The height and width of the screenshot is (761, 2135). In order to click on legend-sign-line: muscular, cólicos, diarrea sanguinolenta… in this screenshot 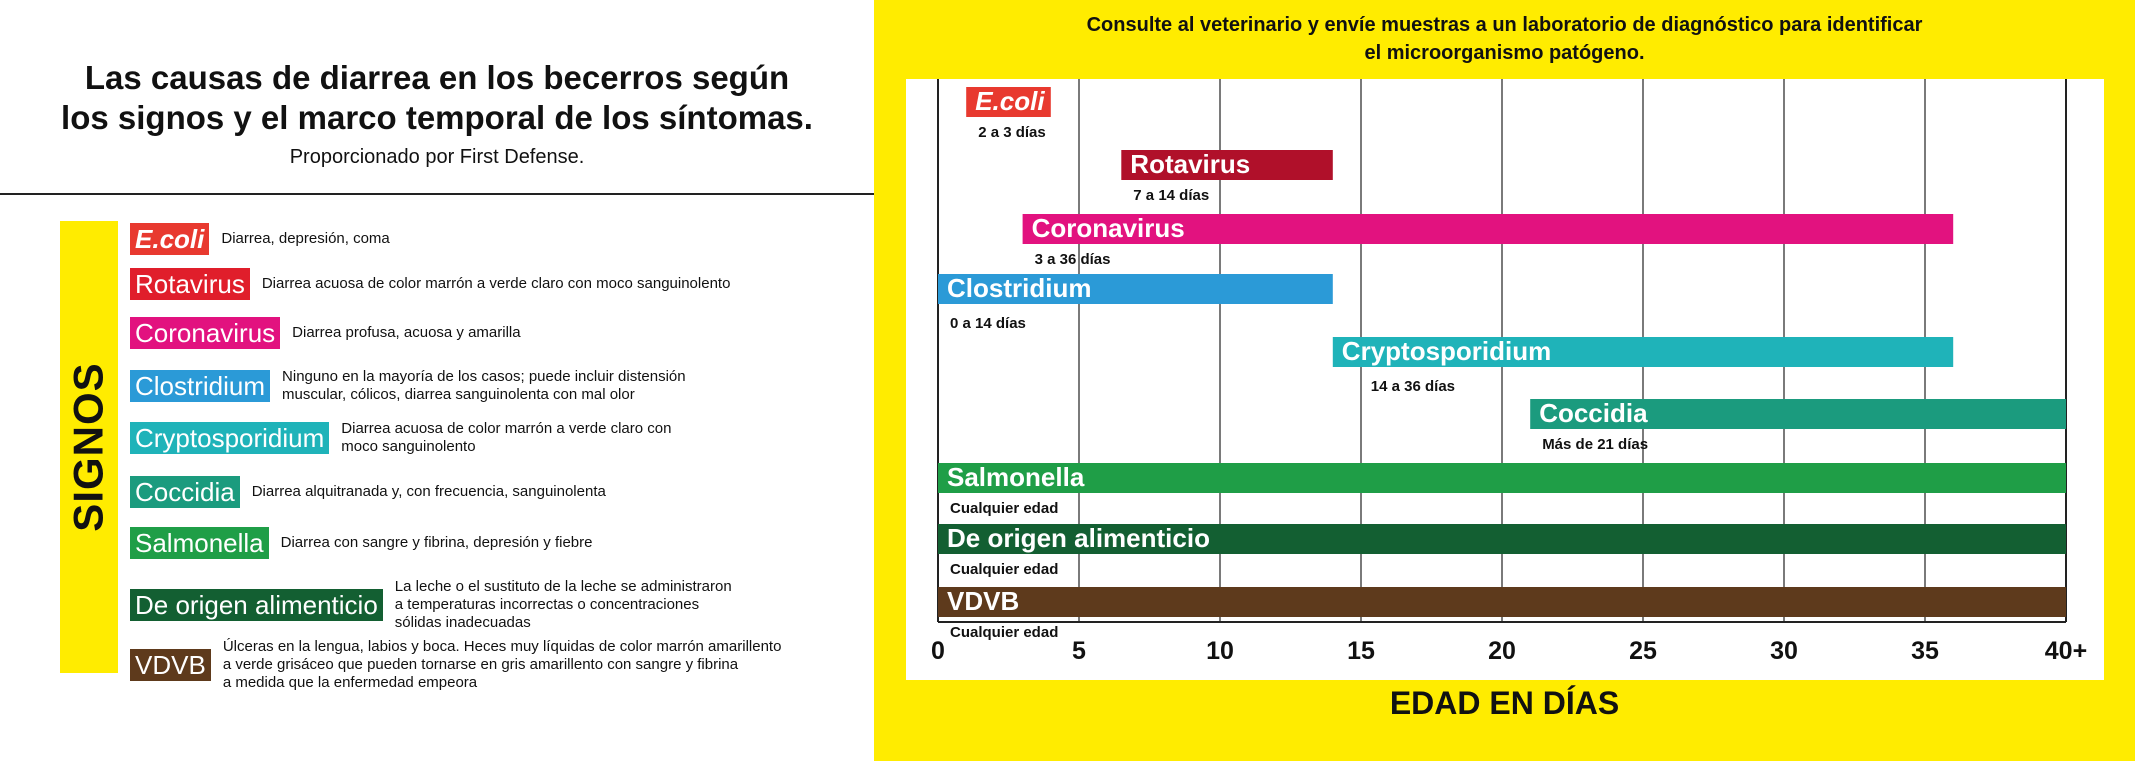, I will do `click(458, 394)`.